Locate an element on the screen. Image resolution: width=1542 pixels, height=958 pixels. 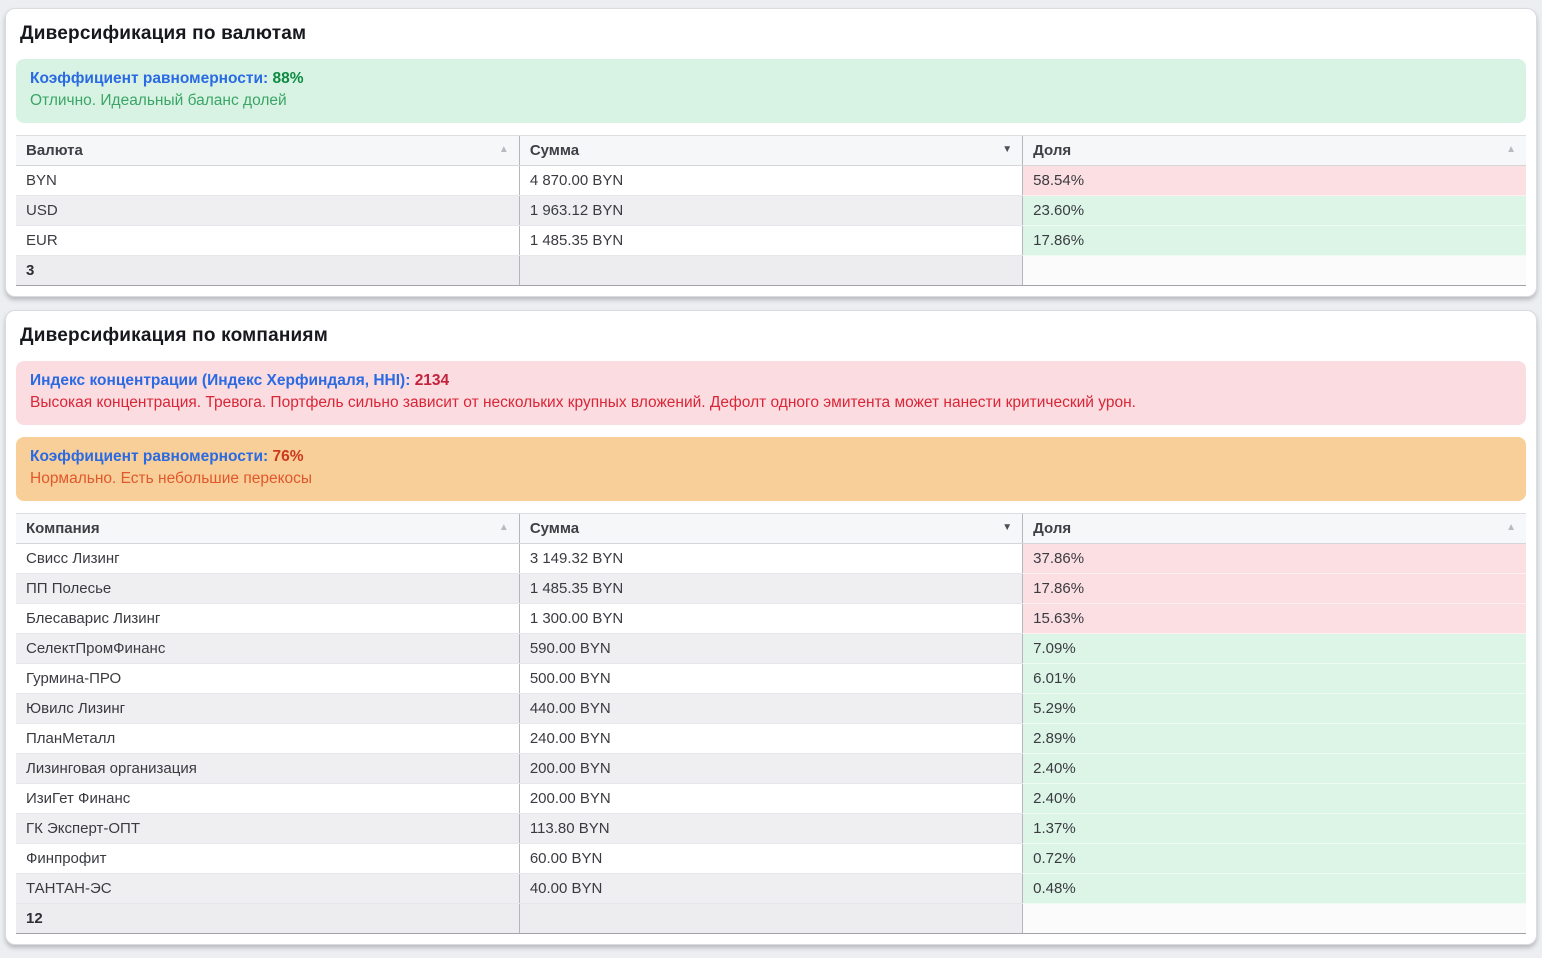
table-row: Блесаварис Лизинг 1 300.00 BYN 15.63% is located at coordinates (771, 618).